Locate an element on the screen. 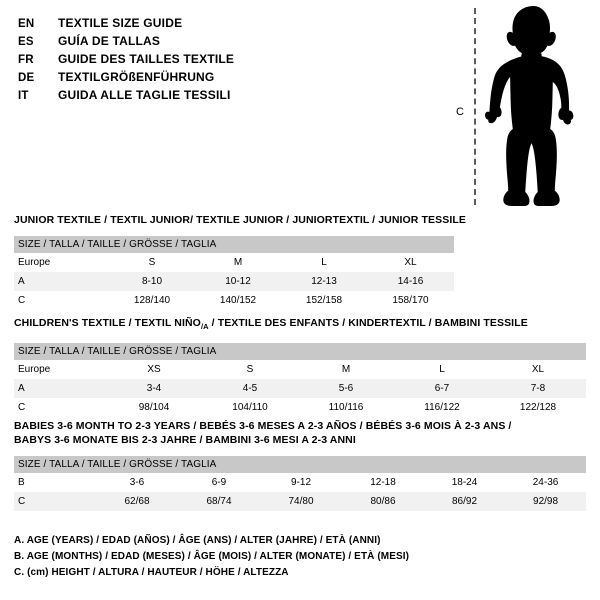  table-row: C 62/68 68/74 74/80 80/86 86/92 92/98 is located at coordinates (300, 501).